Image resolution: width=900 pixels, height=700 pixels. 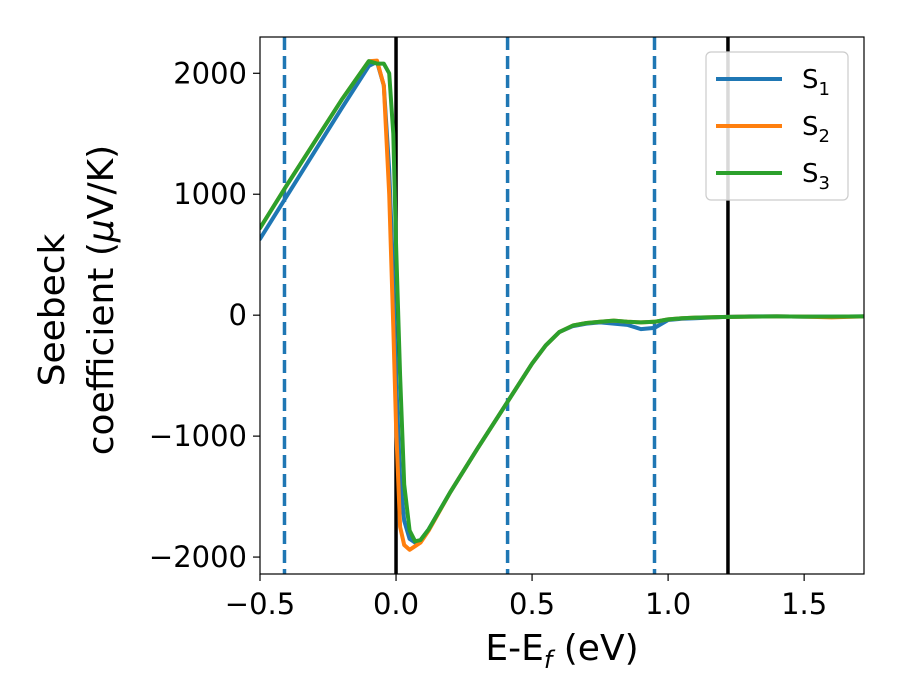 I want to click on x-tick-label: 1.0, so click(x=668, y=604).